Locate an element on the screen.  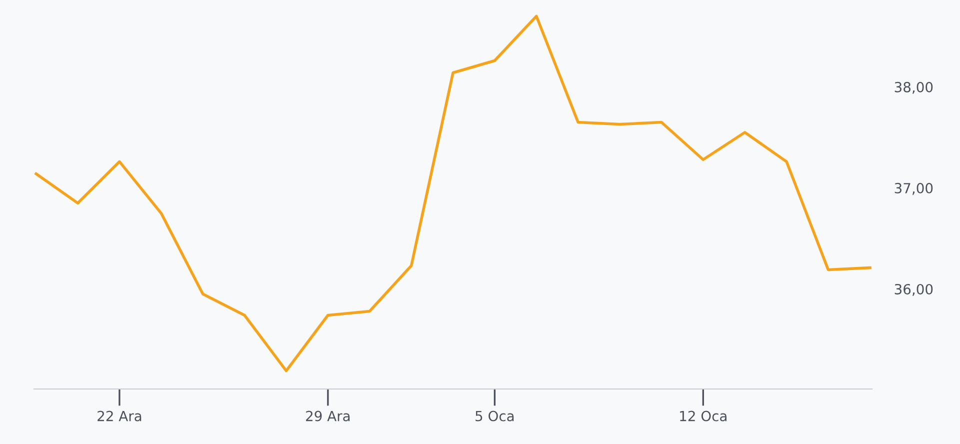
y-tick-label: 36,00 is located at coordinates (913, 290).